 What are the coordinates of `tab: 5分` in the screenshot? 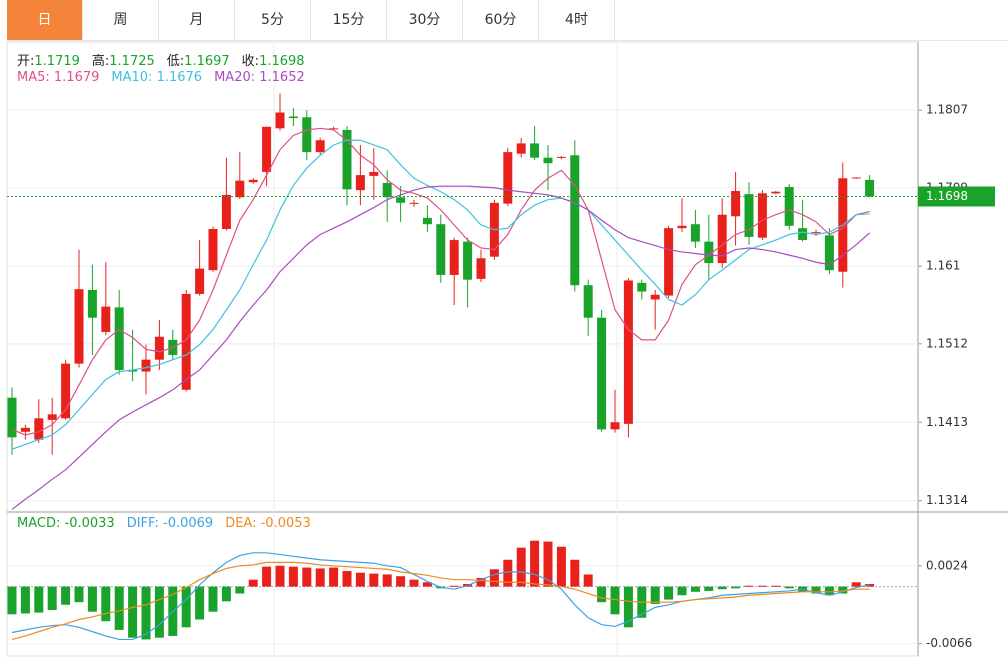 It's located at (273, 20).